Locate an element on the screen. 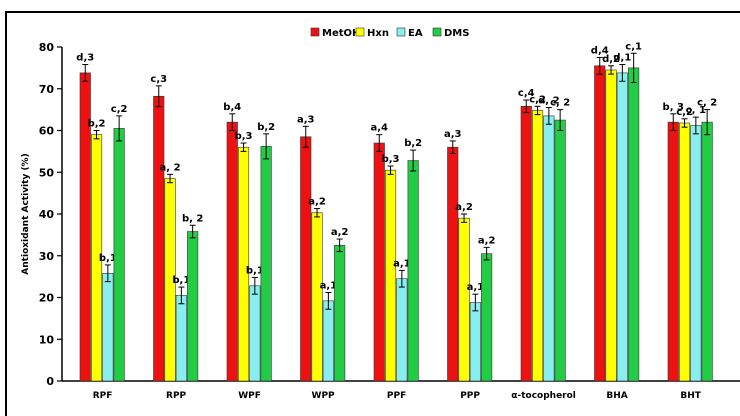 This screenshot has width=740, height=416. data-label: d,4 is located at coordinates (600, 50).